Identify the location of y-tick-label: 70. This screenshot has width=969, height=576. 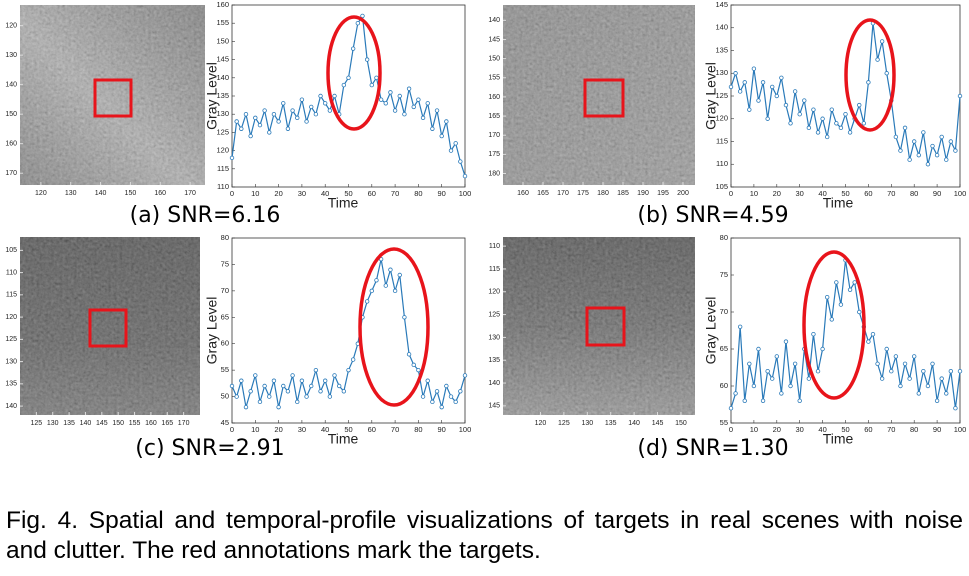
(724, 311).